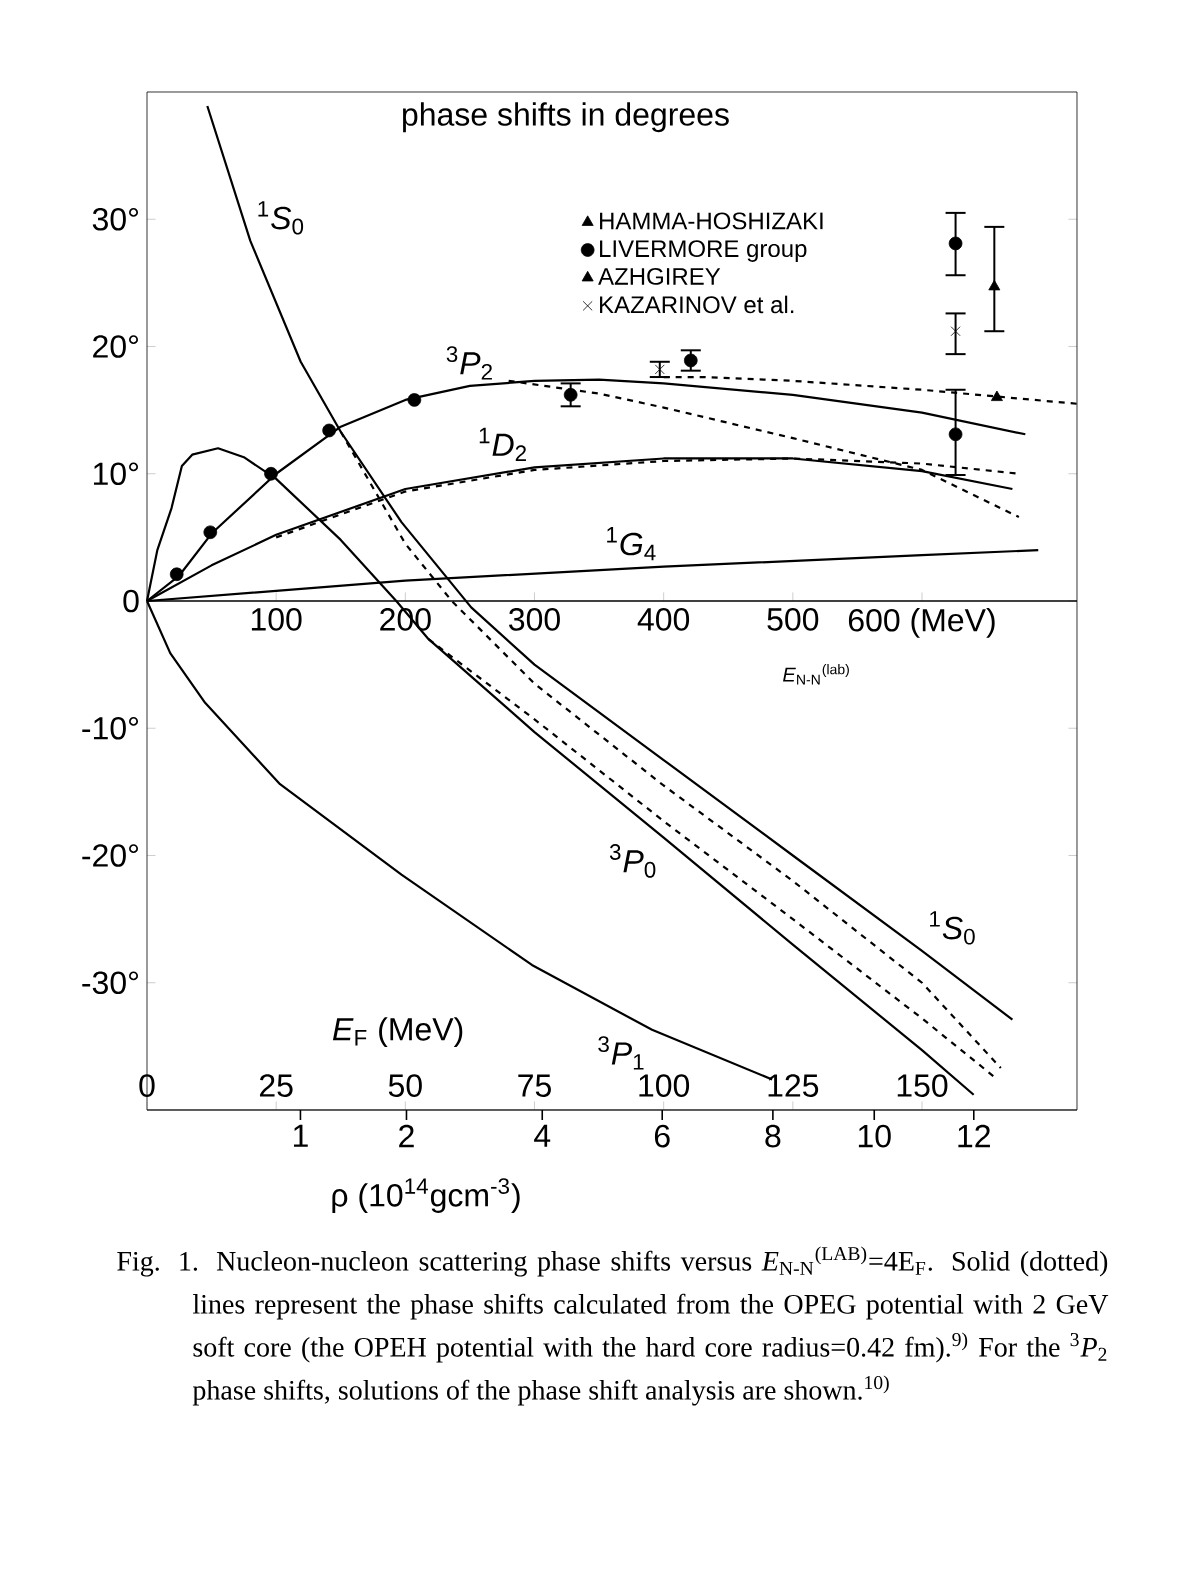  What do you see at coordinates (116, 346) in the screenshot?
I see `y-tick-label: 20°` at bounding box center [116, 346].